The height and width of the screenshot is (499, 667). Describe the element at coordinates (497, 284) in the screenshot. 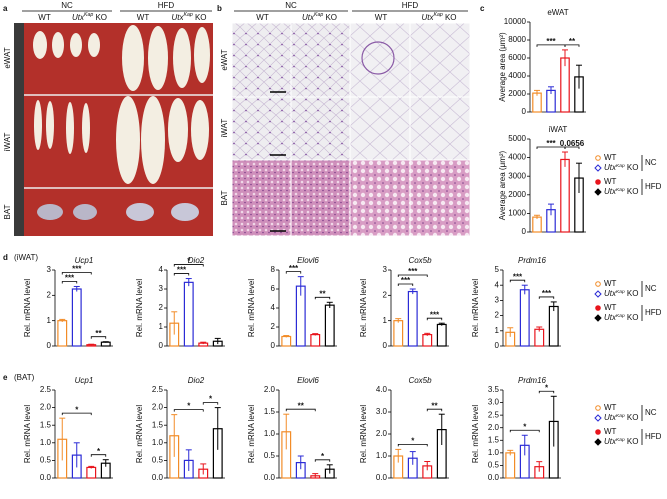

I see `y-tick-label: 4` at that location.